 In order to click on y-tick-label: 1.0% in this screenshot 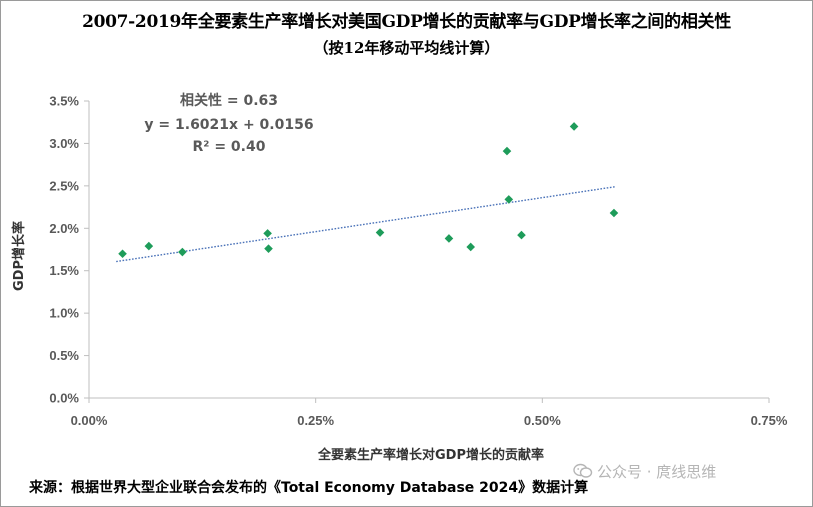, I will do `click(64, 313)`.